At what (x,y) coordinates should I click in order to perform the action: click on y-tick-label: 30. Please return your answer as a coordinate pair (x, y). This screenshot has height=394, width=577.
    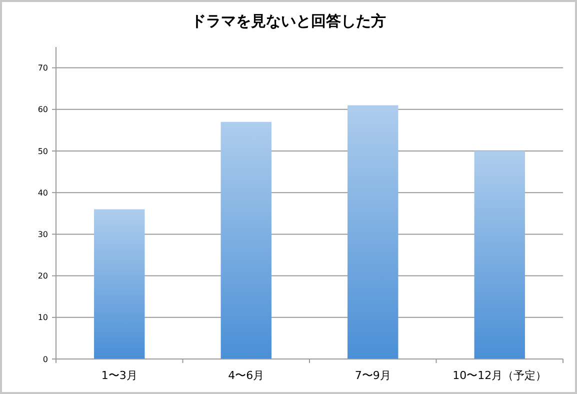
    Looking at the image, I should click on (43, 234).